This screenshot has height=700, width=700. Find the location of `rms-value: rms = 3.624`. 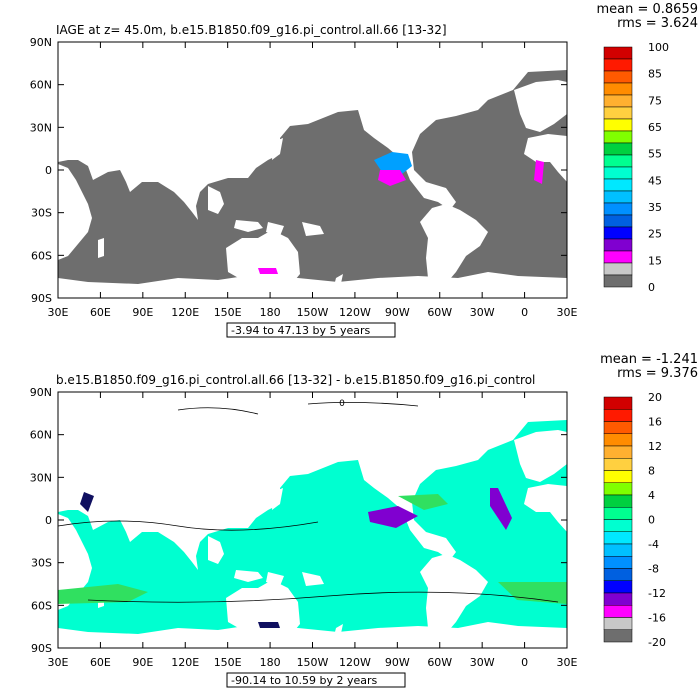

rms-value: rms = 3.624 is located at coordinates (657, 23).